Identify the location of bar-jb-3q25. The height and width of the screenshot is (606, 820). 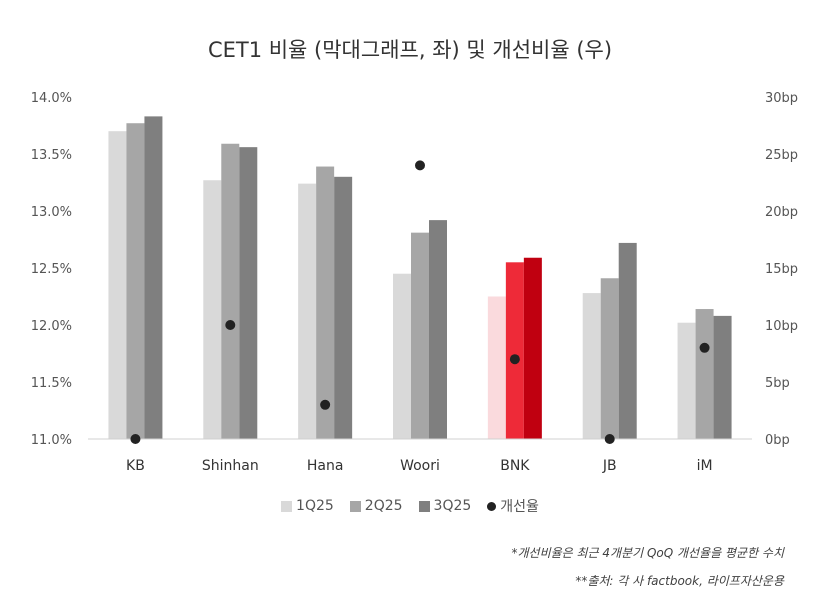
(627, 340).